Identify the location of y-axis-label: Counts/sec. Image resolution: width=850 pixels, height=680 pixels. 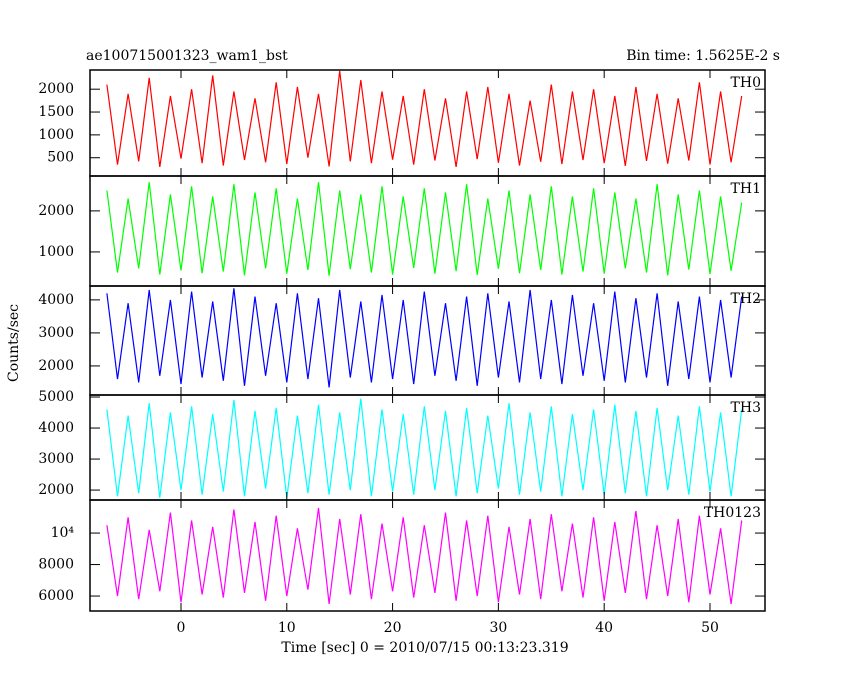
(14, 343).